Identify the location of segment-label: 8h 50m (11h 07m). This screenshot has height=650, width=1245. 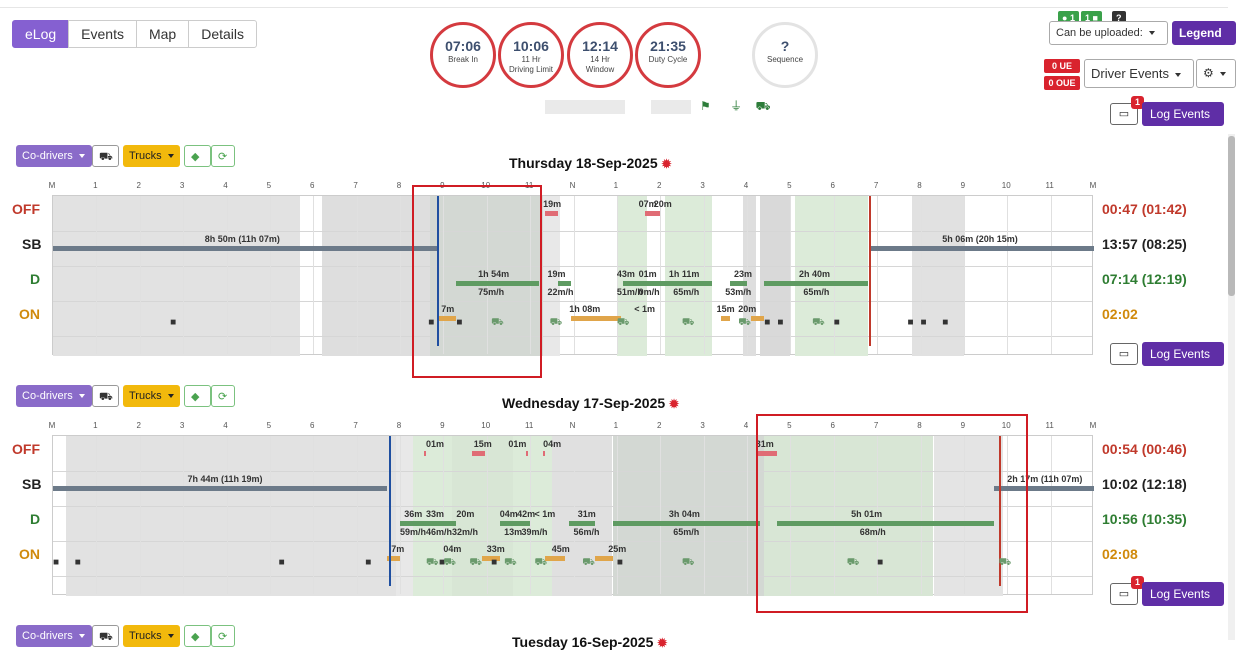
(242, 239).